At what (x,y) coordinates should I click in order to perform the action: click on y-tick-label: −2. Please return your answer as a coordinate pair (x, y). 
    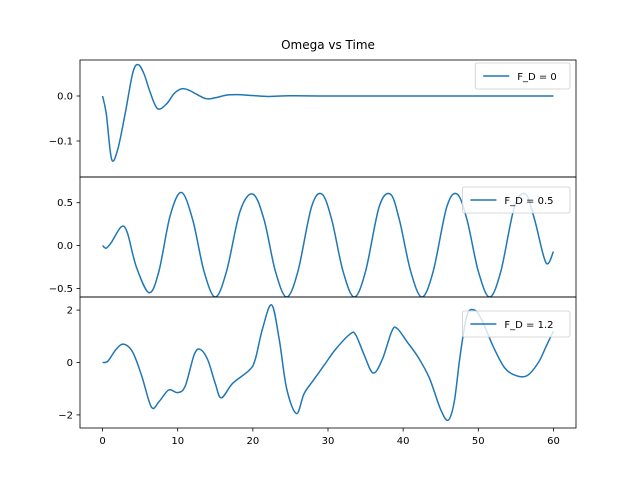
    Looking at the image, I should click on (65, 415).